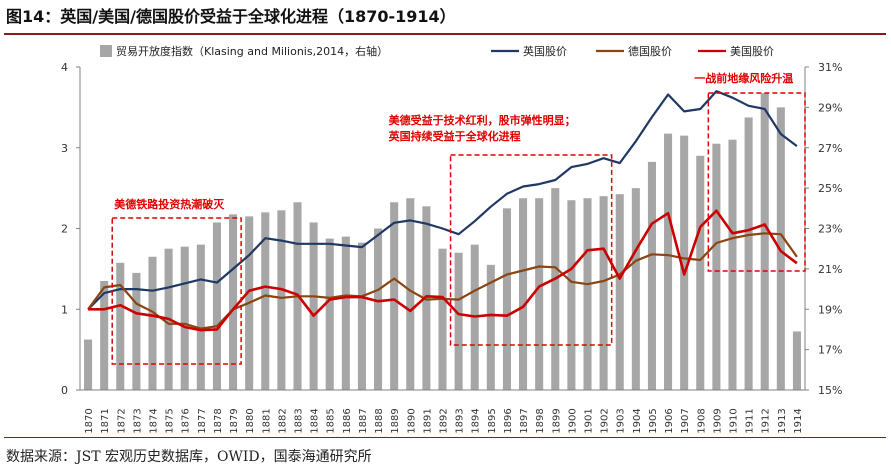 This screenshot has width=891, height=473. Describe the element at coordinates (605, 420) in the screenshot. I see `x-tick-label-1902: 1902` at that location.